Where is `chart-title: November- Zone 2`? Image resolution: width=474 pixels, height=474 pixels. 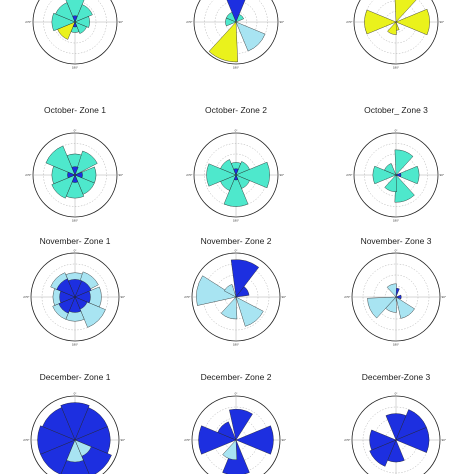 chart-title: November- Zone 2 is located at coordinates (236, 241).